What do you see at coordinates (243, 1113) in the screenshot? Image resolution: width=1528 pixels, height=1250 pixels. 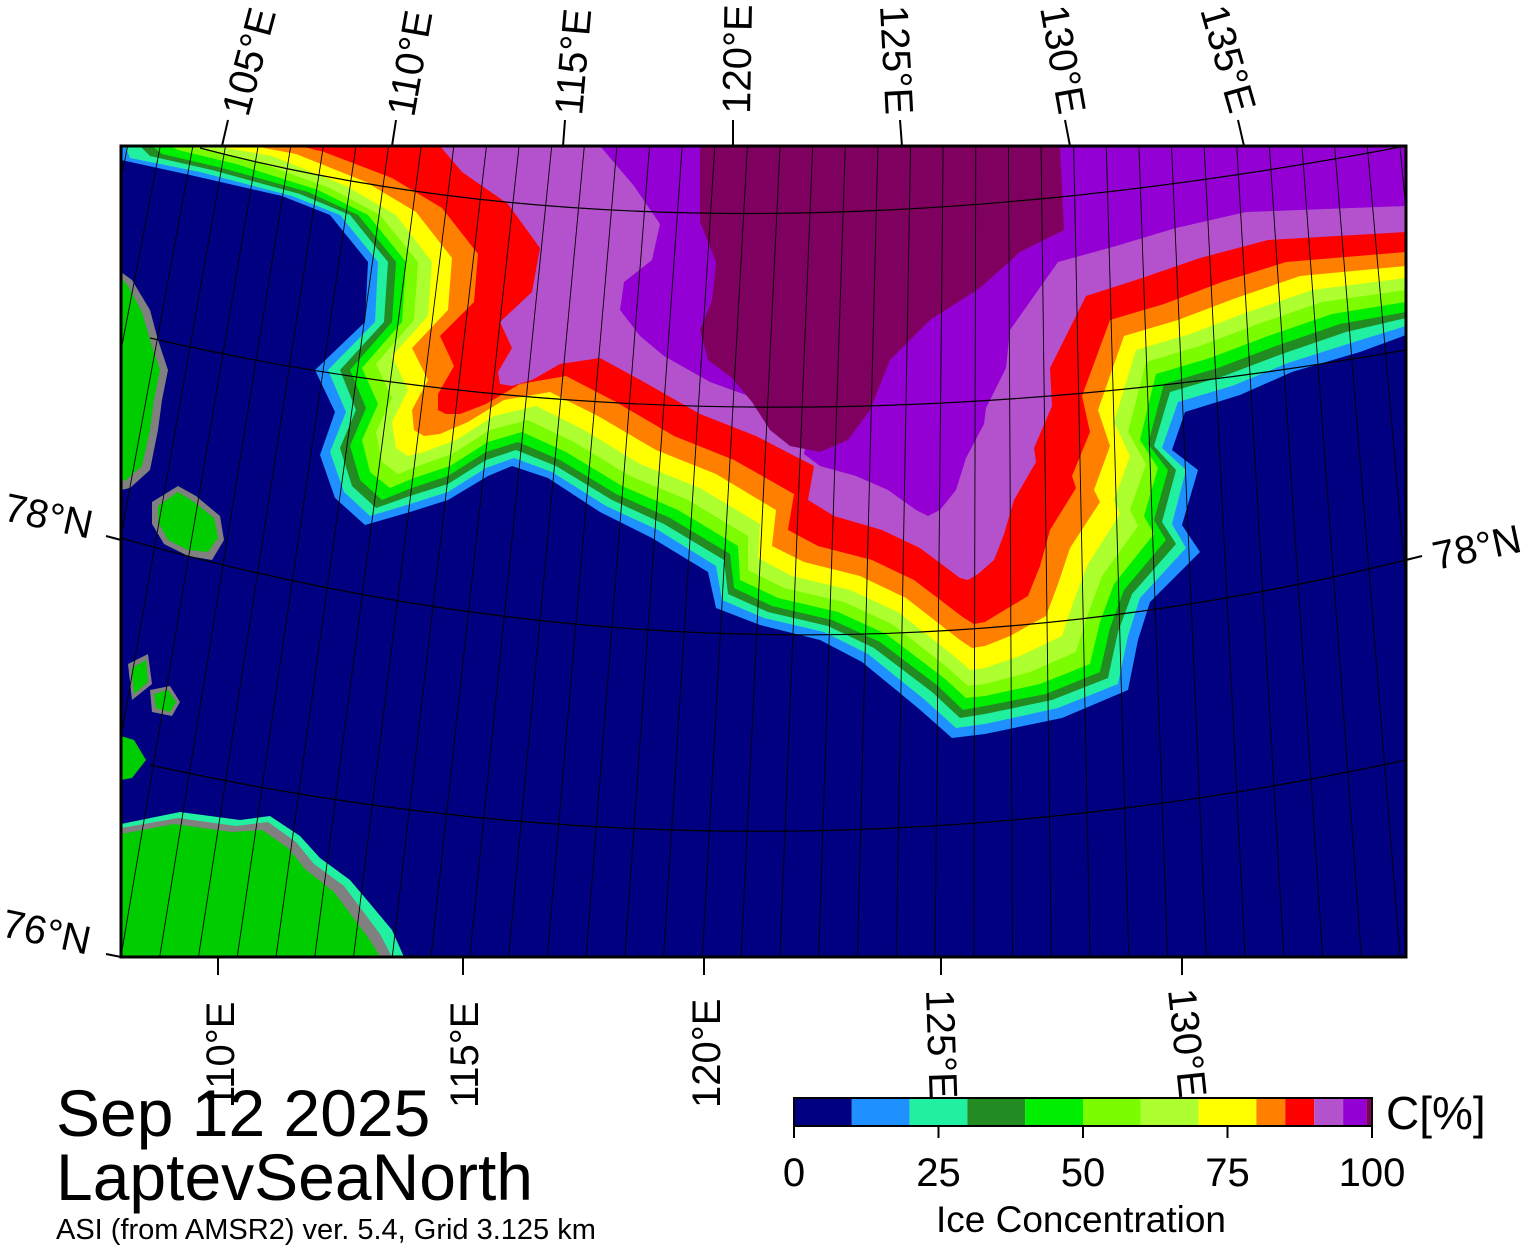 I see `map-date: Sep 12 2025` at bounding box center [243, 1113].